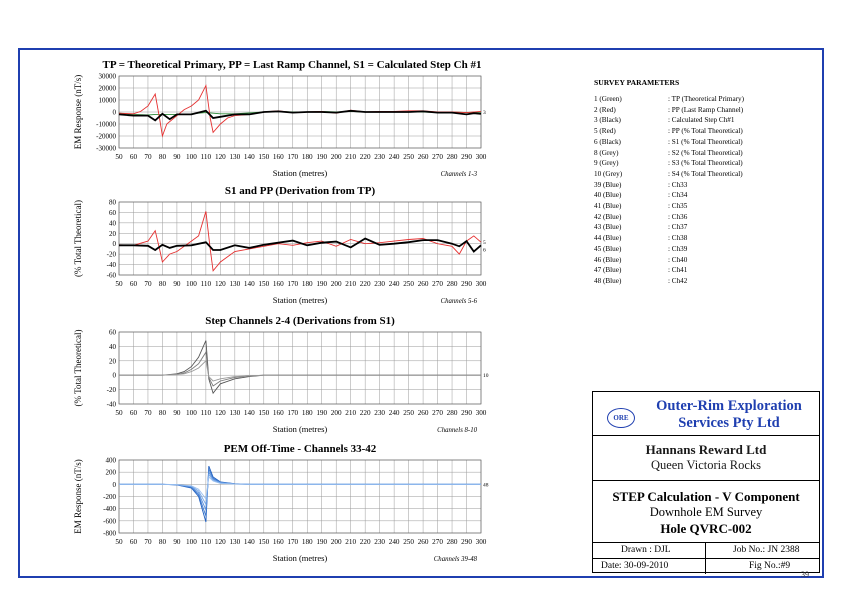  Describe the element at coordinates (608, 216) in the screenshot. I see `parameter-channel: 42 (Blue)` at that location.